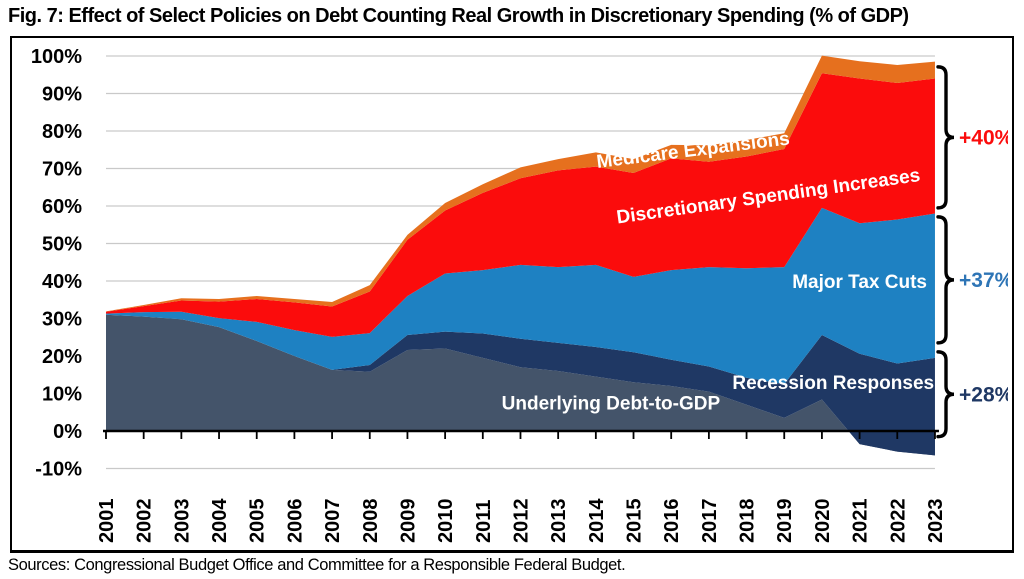 This screenshot has width=1024, height=579. What do you see at coordinates (446, 521) in the screenshot?
I see `x-tick-label: 2010` at bounding box center [446, 521].